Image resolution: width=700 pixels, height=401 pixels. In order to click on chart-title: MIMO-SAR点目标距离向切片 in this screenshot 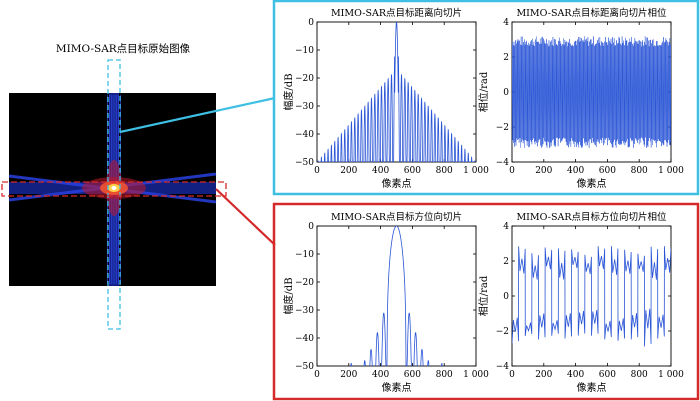, I will do `click(396, 13)`.